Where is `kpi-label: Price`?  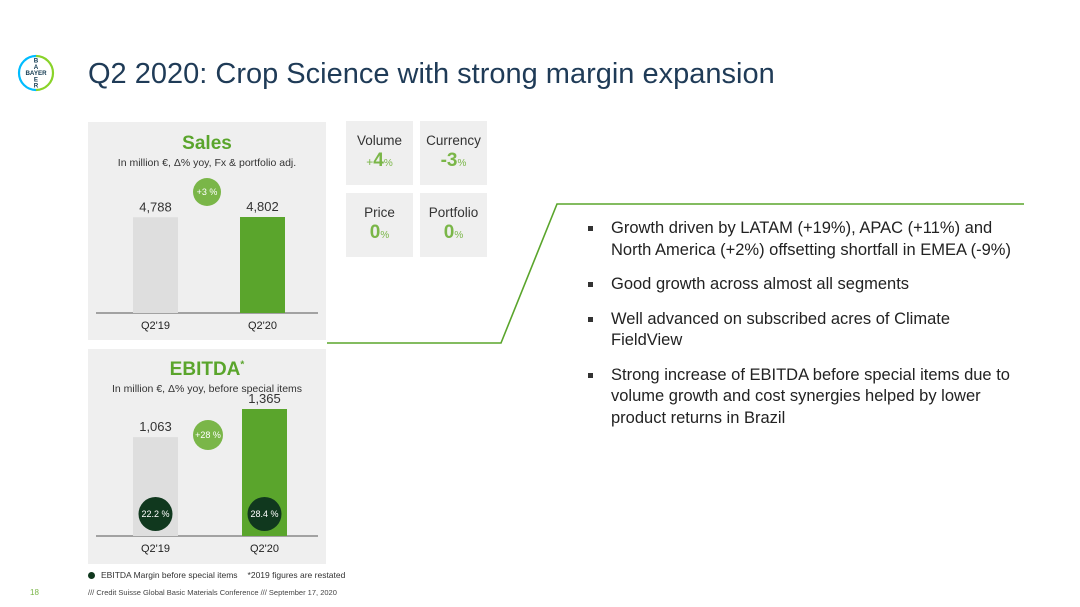
kpi-label: Price is located at coordinates (379, 212).